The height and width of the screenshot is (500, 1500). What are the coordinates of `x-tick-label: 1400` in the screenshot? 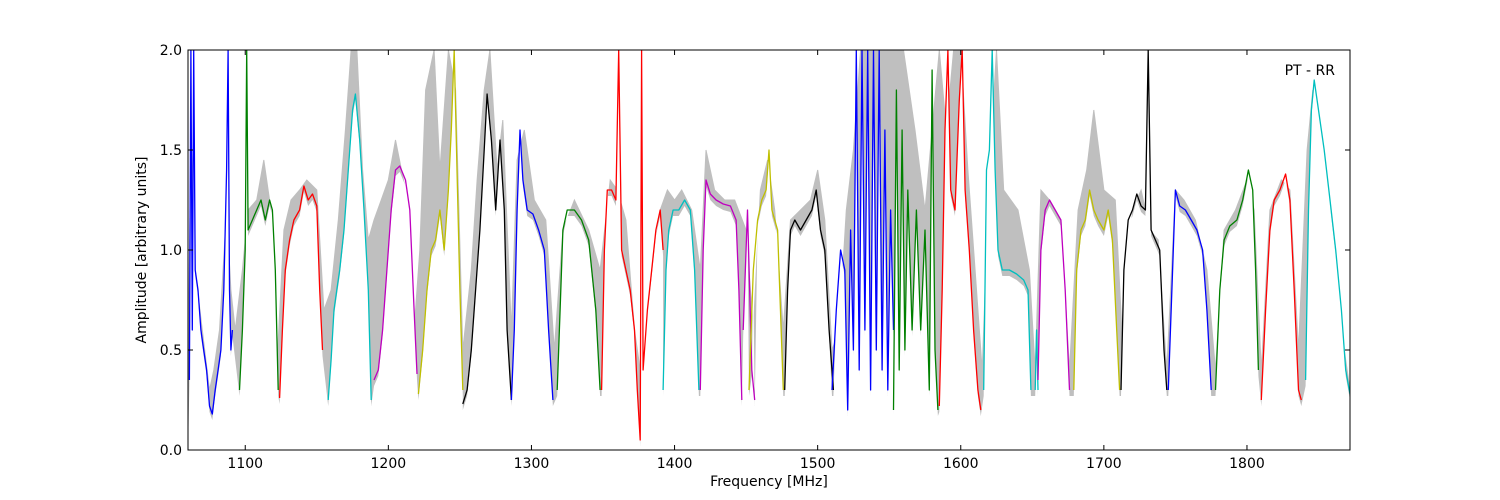 It's located at (675, 464).